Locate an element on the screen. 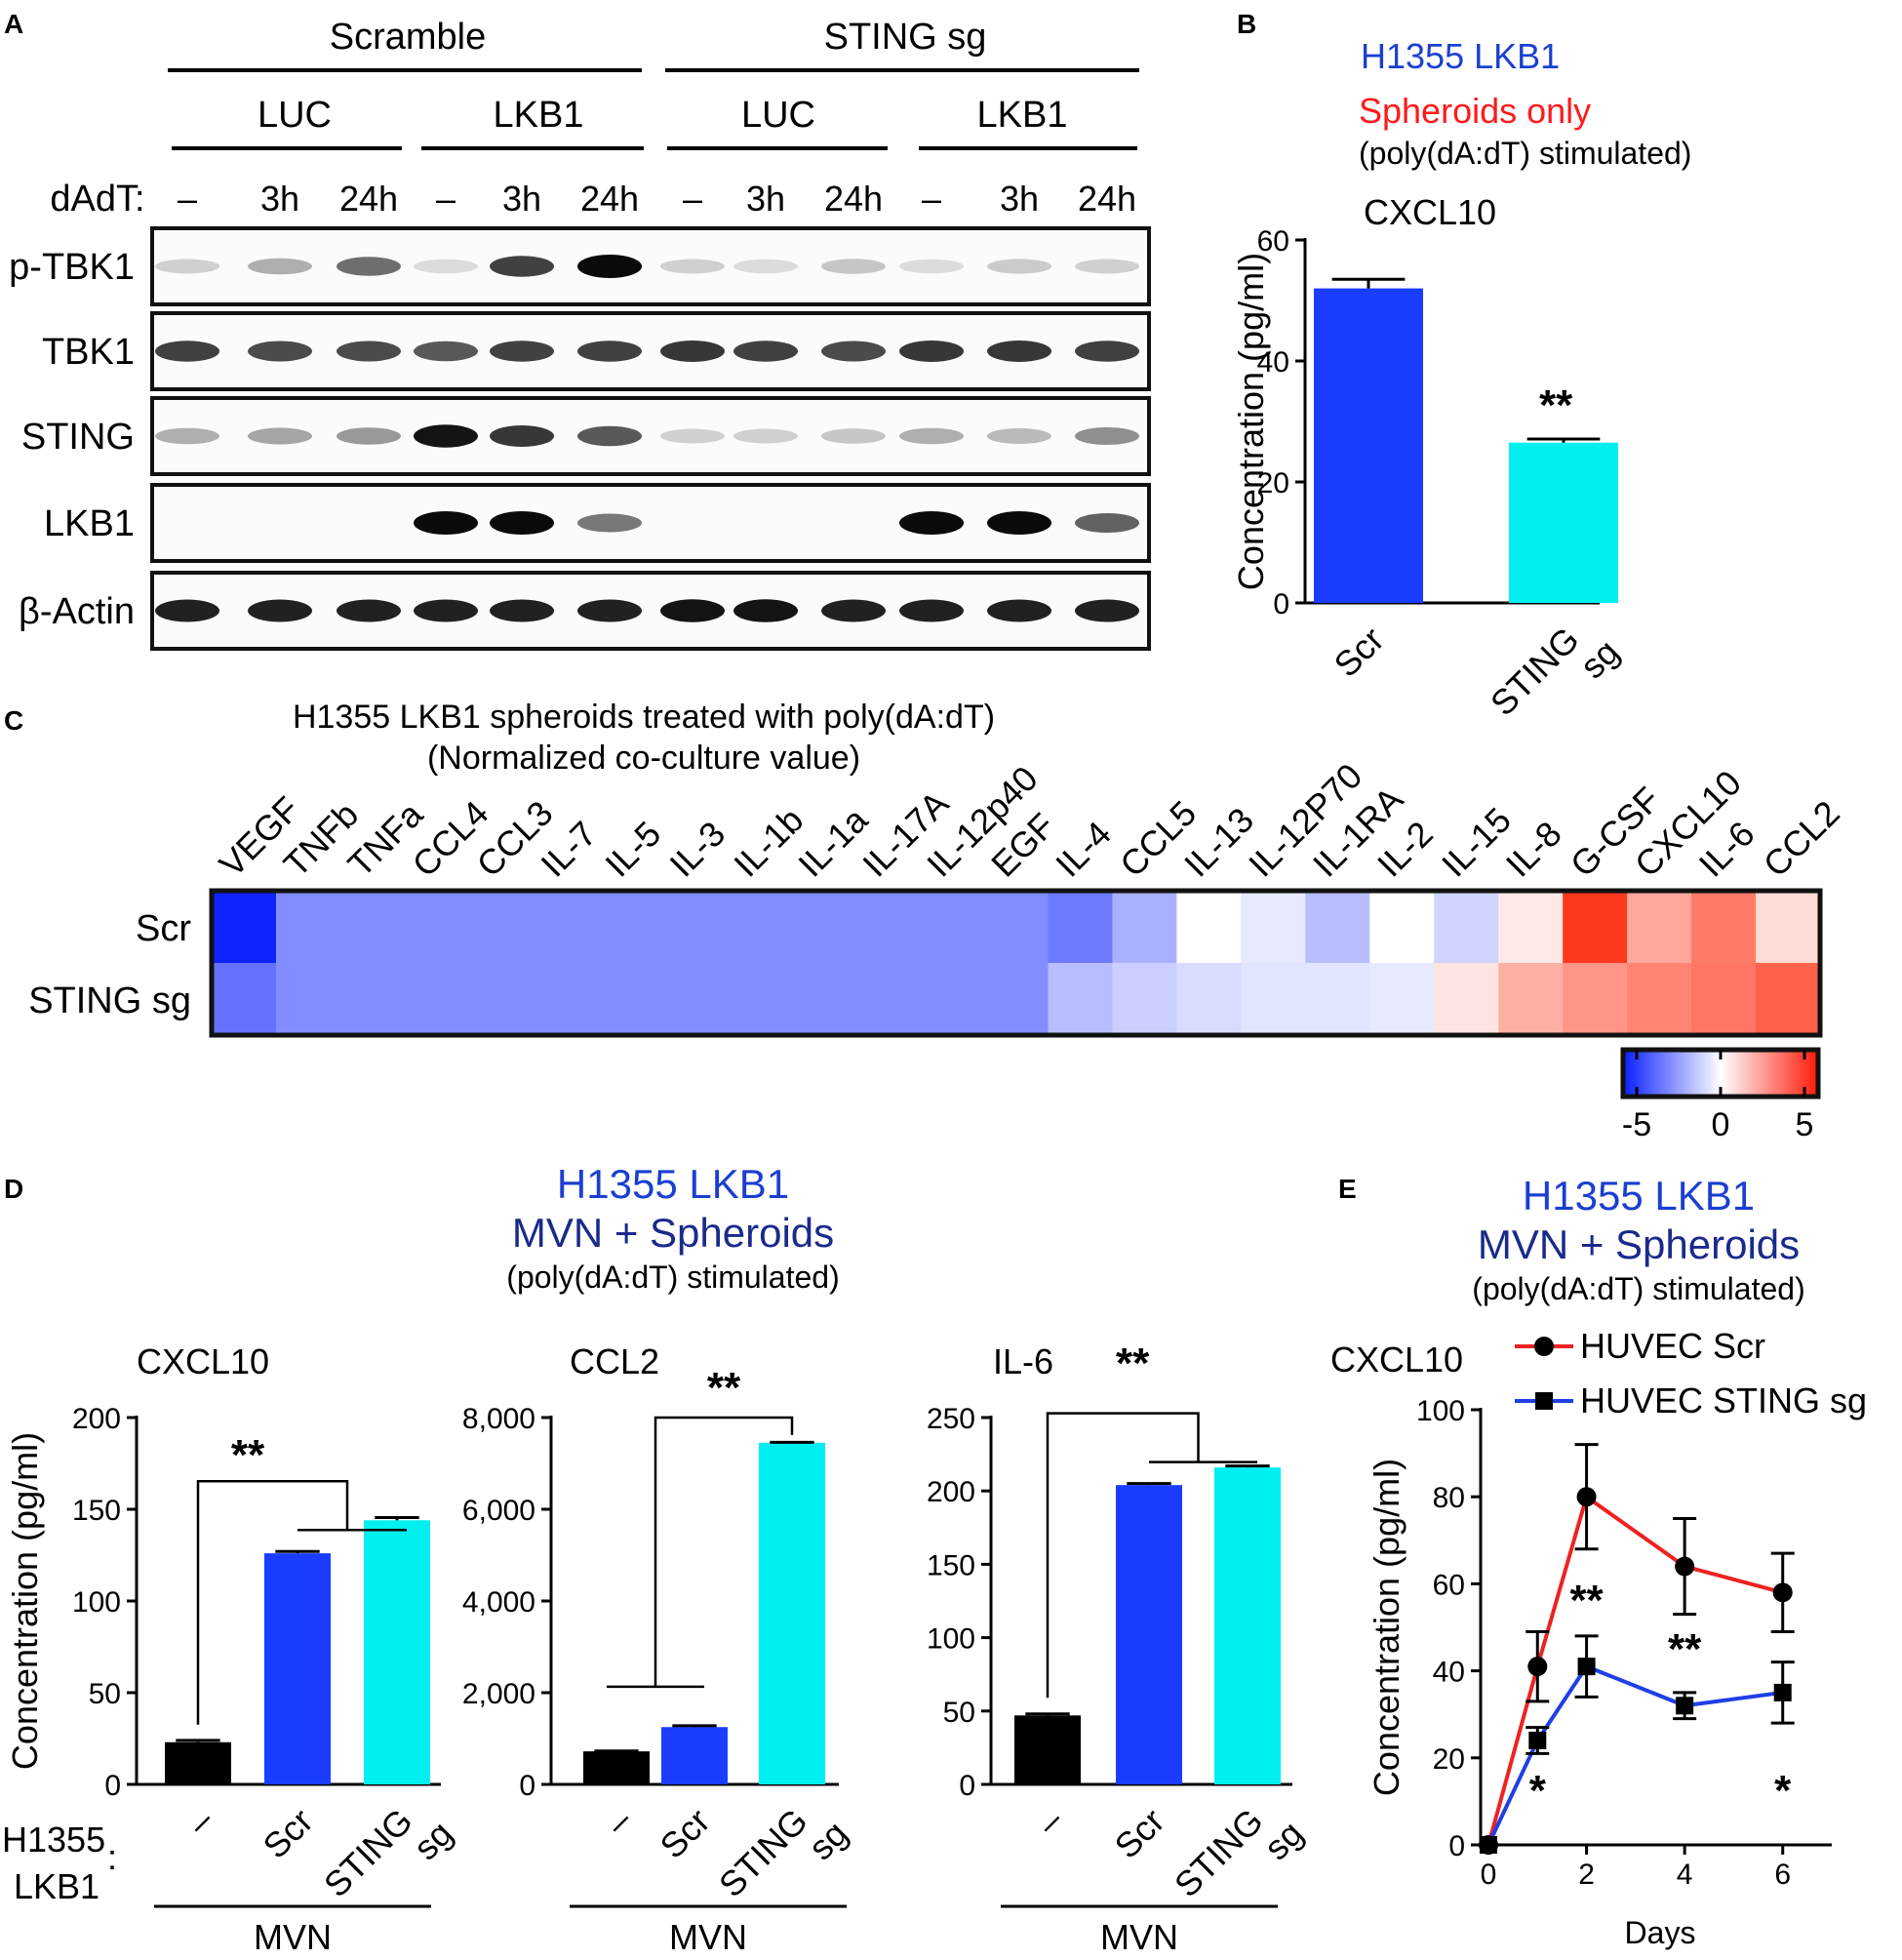  panel-d-row-label-2: LKB1 is located at coordinates (56, 1886).